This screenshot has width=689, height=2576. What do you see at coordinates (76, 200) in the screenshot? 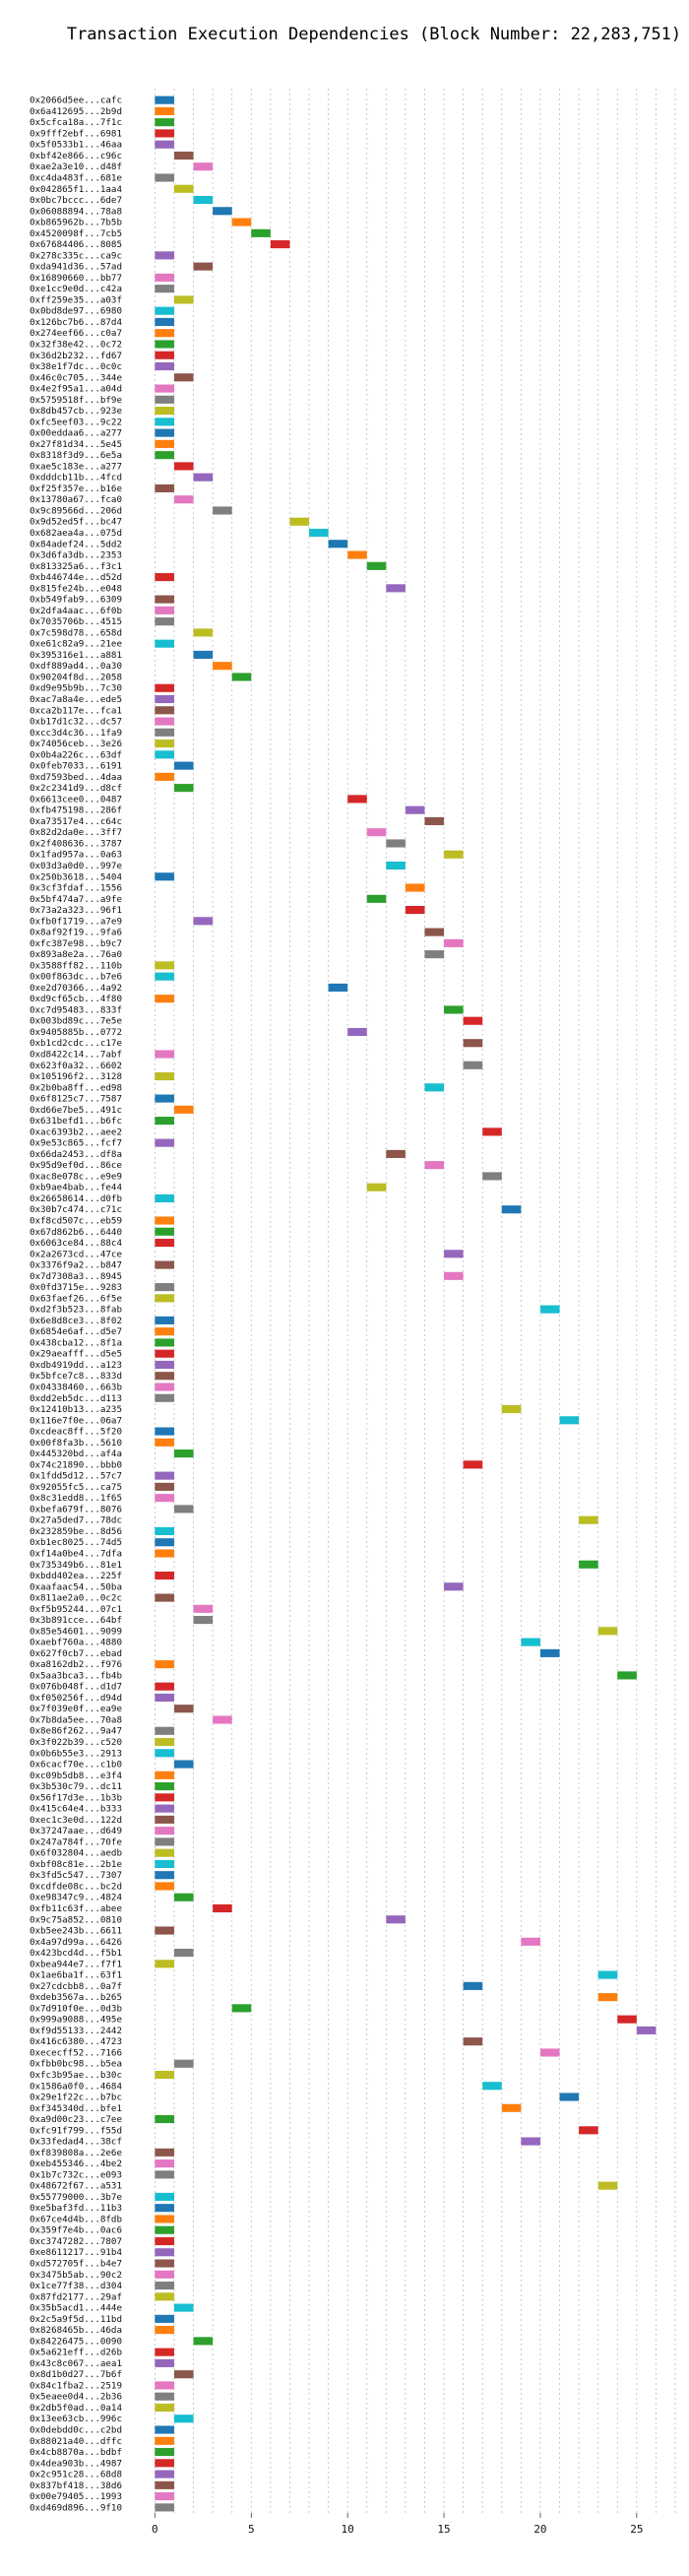
I see `transaction-label: 0x0bc7bccc...6de7` at bounding box center [76, 200].